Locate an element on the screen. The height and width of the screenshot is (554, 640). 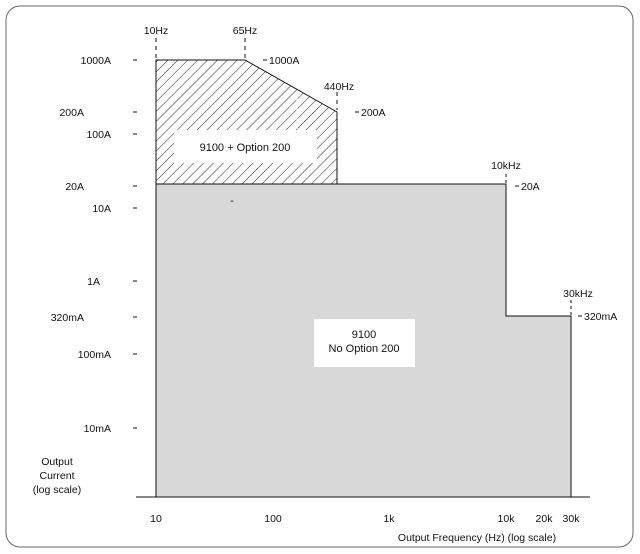
corner-label-20a: 20A is located at coordinates (530, 187).